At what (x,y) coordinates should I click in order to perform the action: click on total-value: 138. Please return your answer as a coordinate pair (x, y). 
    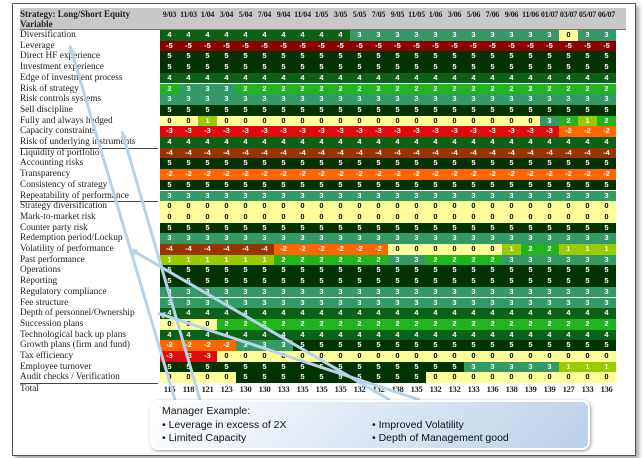
    Looking at the image, I should click on (397, 389).